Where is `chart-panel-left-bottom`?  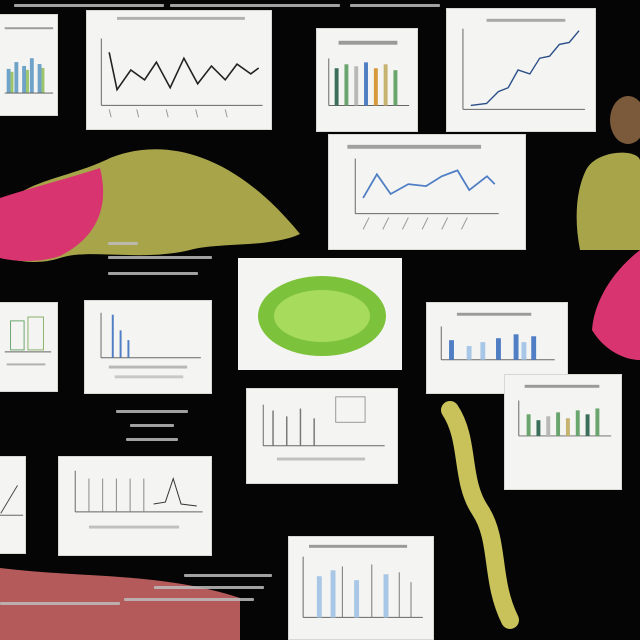 chart-panel-left-bottom is located at coordinates (13, 505).